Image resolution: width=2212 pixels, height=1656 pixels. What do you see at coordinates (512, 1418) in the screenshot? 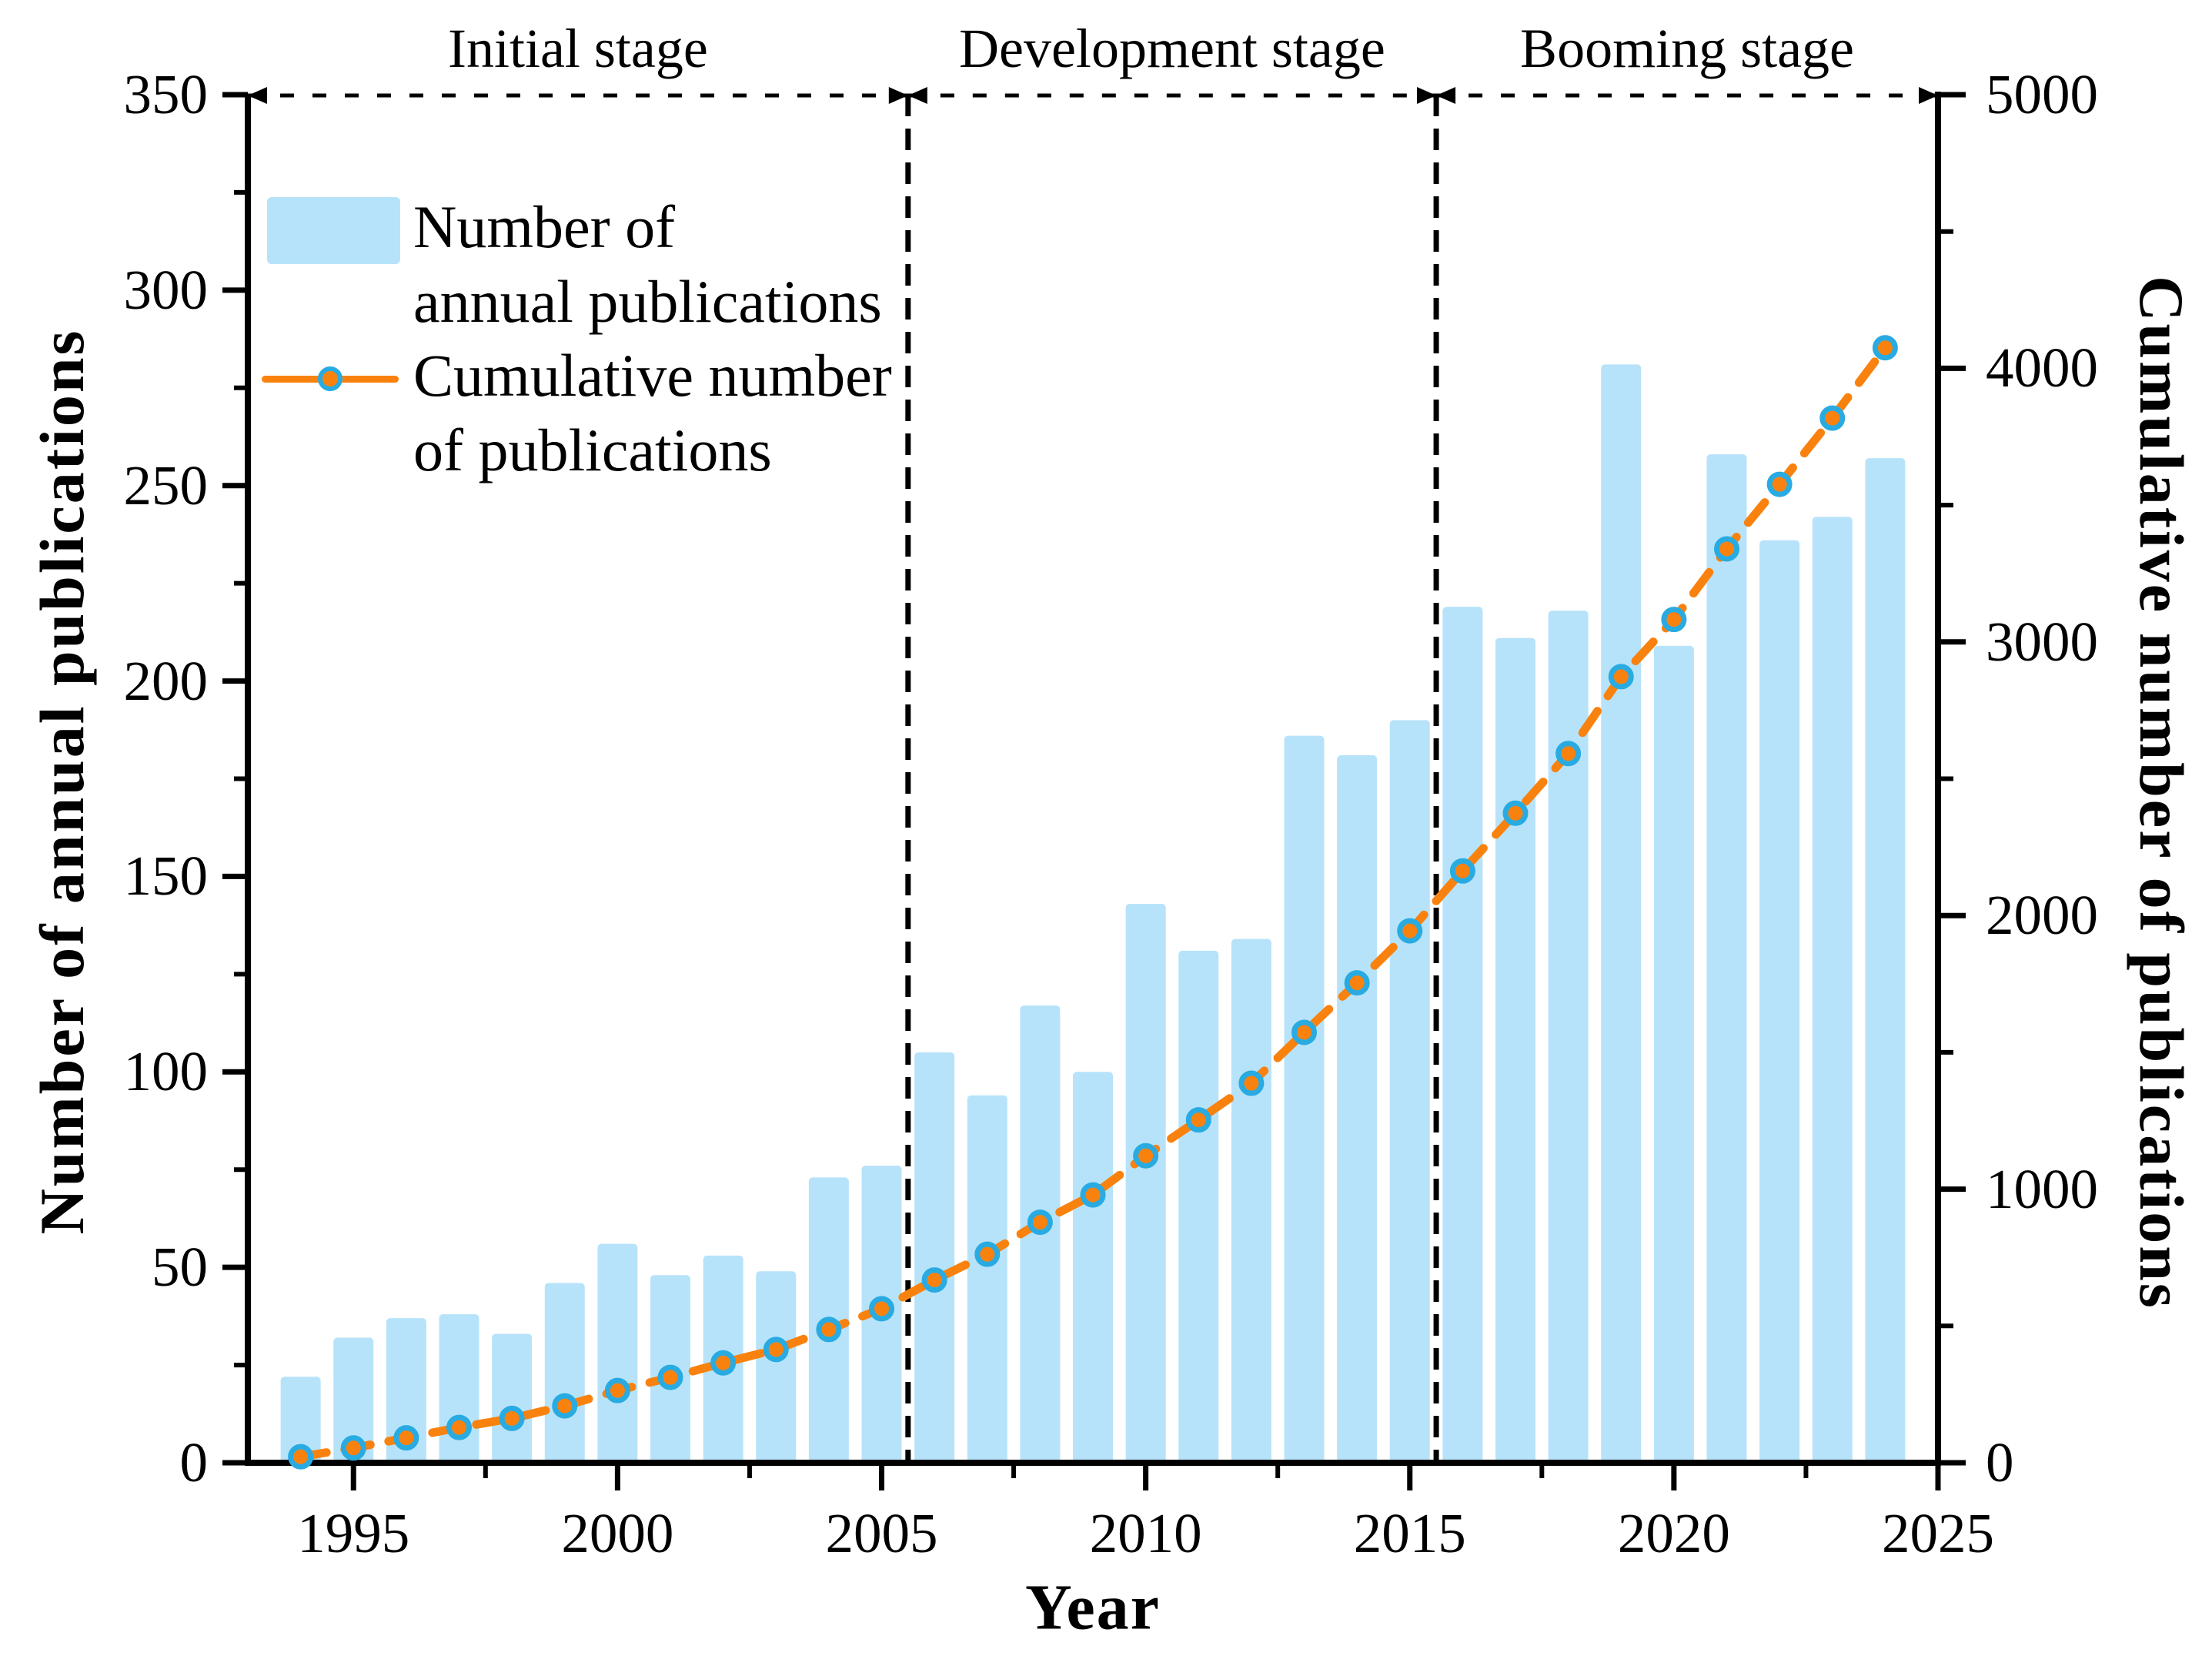
I see `cumulative-marker-1998` at bounding box center [512, 1418].